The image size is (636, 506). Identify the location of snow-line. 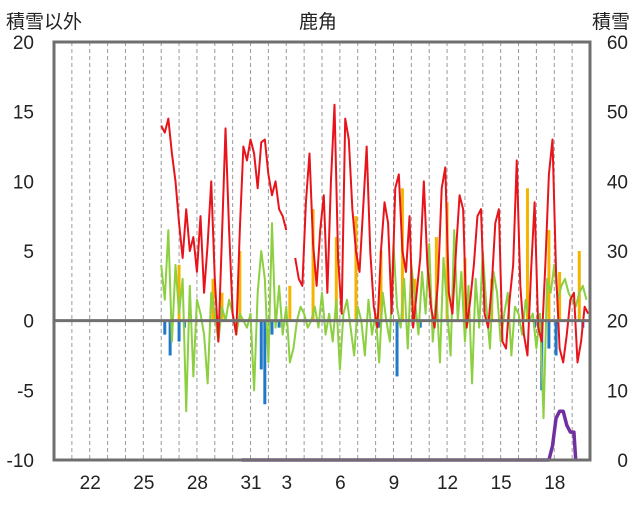
(409, 435).